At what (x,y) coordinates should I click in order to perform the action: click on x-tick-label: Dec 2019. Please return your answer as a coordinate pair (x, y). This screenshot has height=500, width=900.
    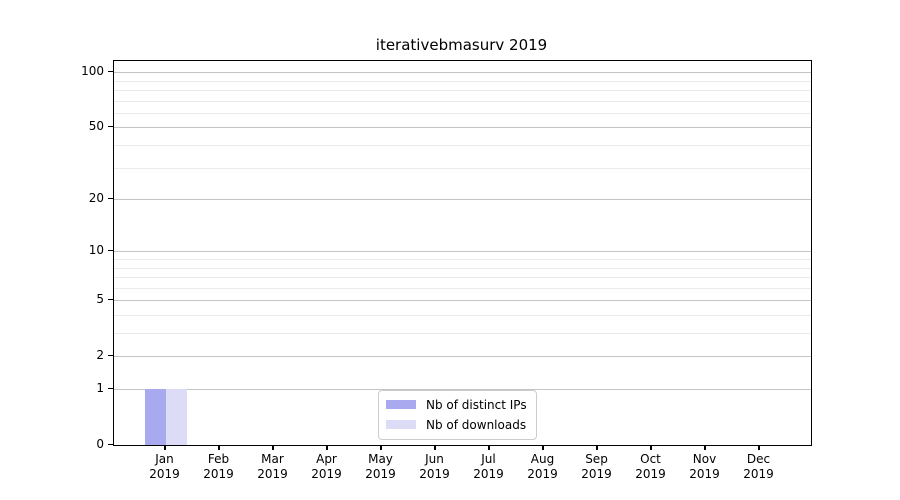
    Looking at the image, I should click on (758, 466).